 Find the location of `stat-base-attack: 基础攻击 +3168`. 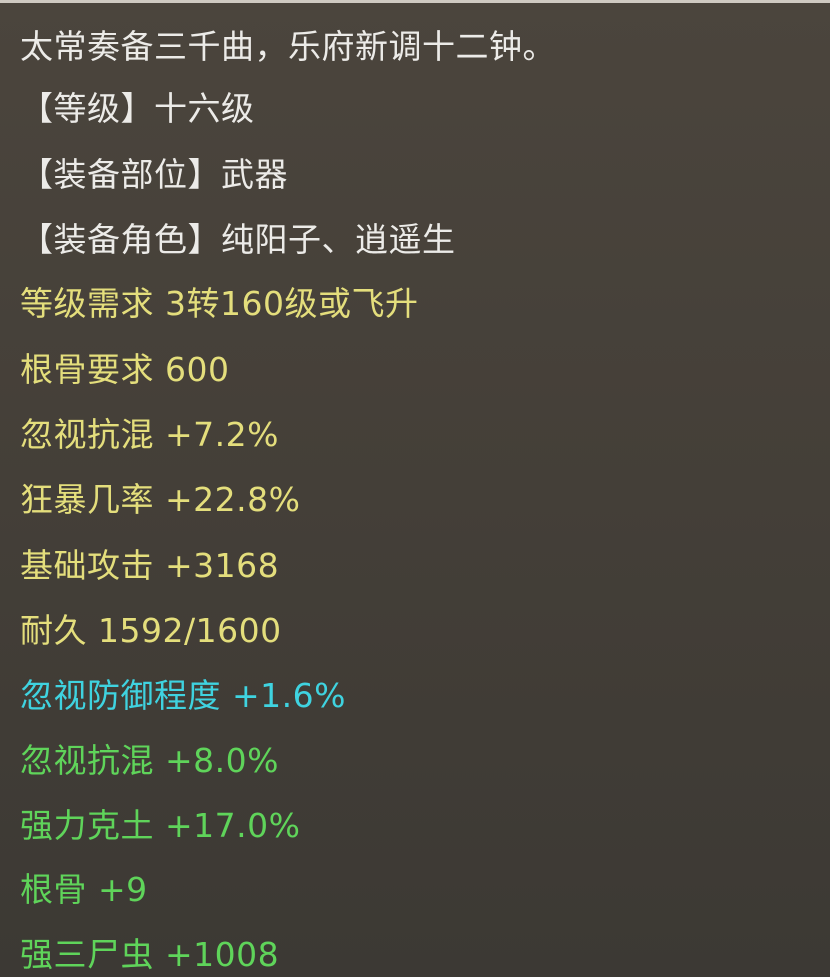

stat-base-attack: 基础攻击 +3168 is located at coordinates (150, 565).